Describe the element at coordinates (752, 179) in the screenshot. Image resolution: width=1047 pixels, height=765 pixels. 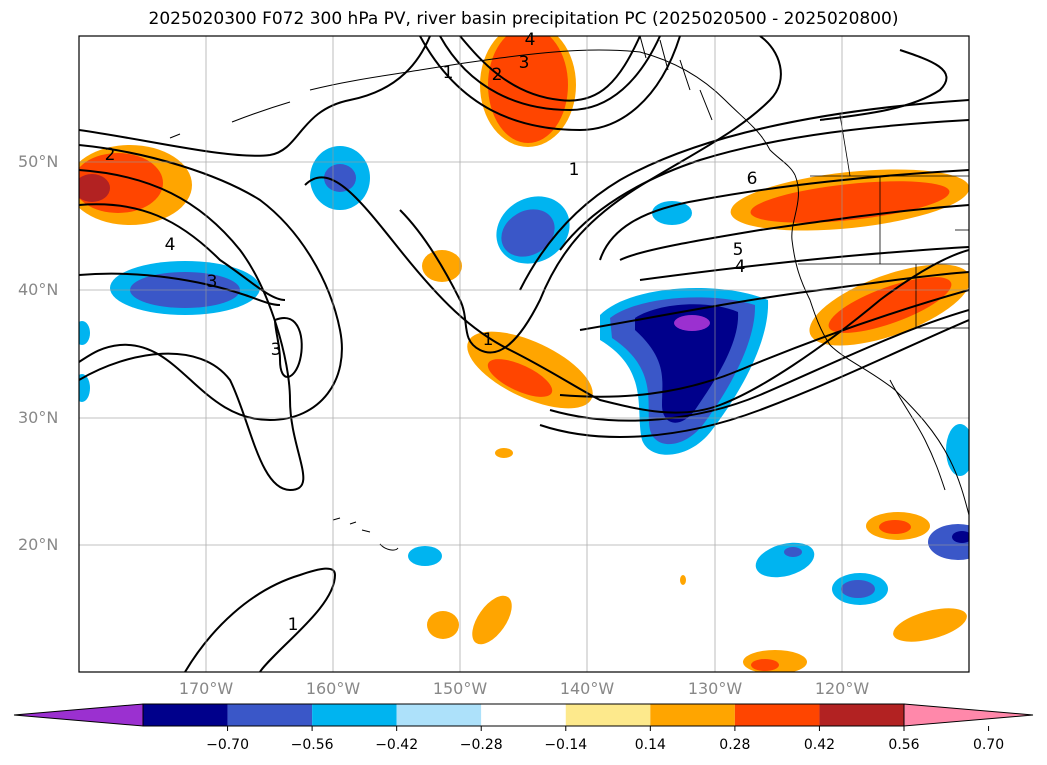
I see `contour-label: 6` at that location.